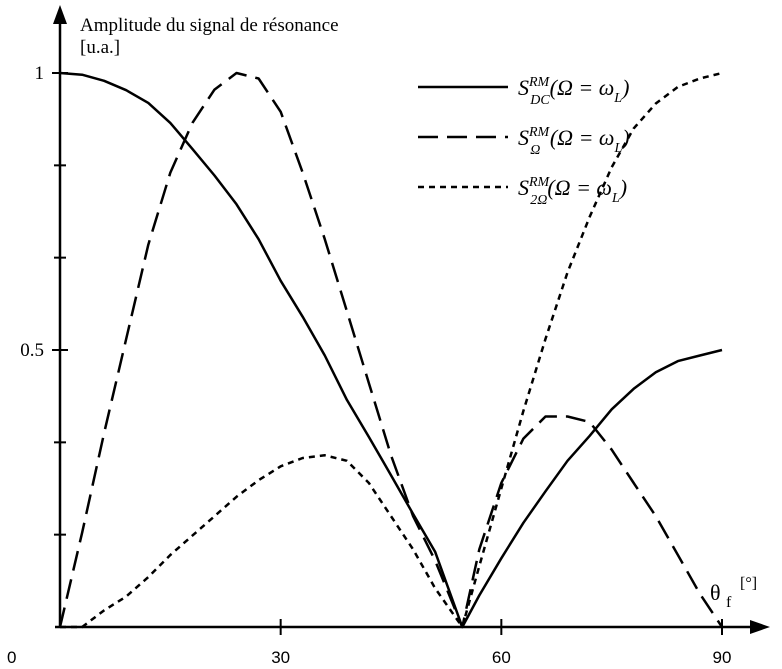  I want to click on x-tick-label: 60, so click(501, 657).